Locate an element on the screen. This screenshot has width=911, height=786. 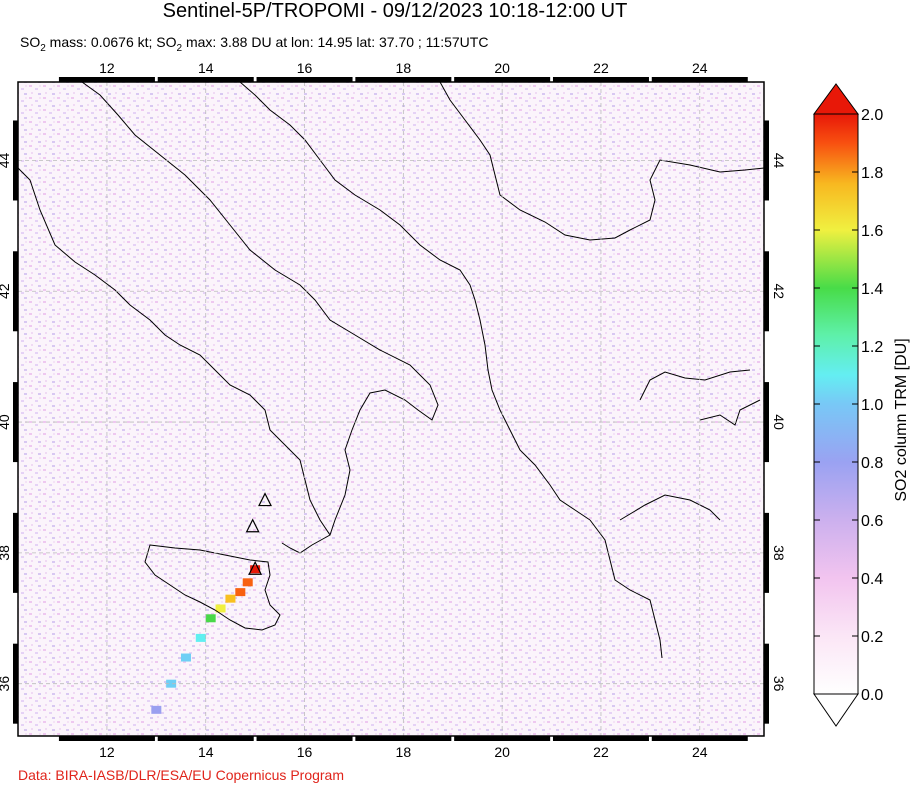
colorbar-ticks: 0.0 0.2 0.4 0.6 0.8 1.0 1.2 1.4 1.6 1.8 2.0 is located at coordinates (848, 405).